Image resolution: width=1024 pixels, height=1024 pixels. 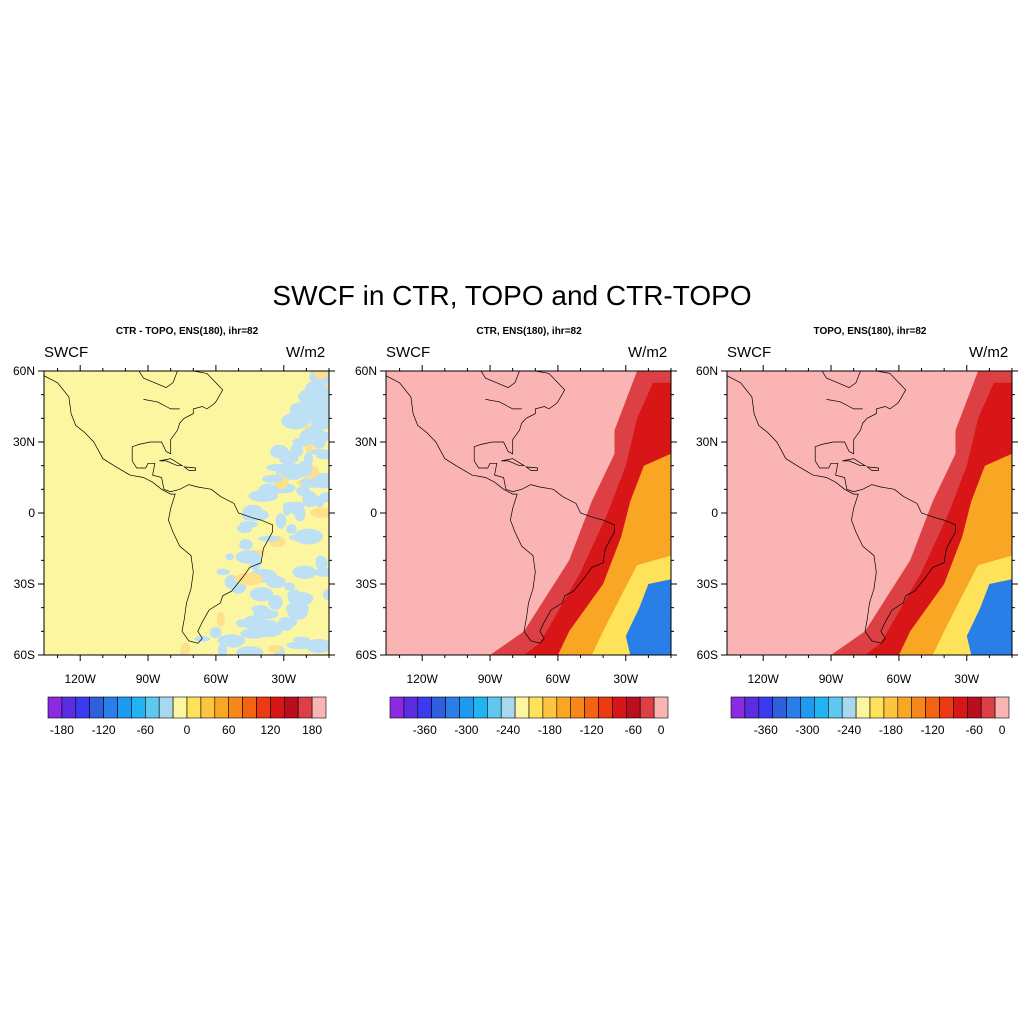 I want to click on figure-title: SWCF in CTR, TOPO and CTR-TOPO, so click(x=512, y=295).